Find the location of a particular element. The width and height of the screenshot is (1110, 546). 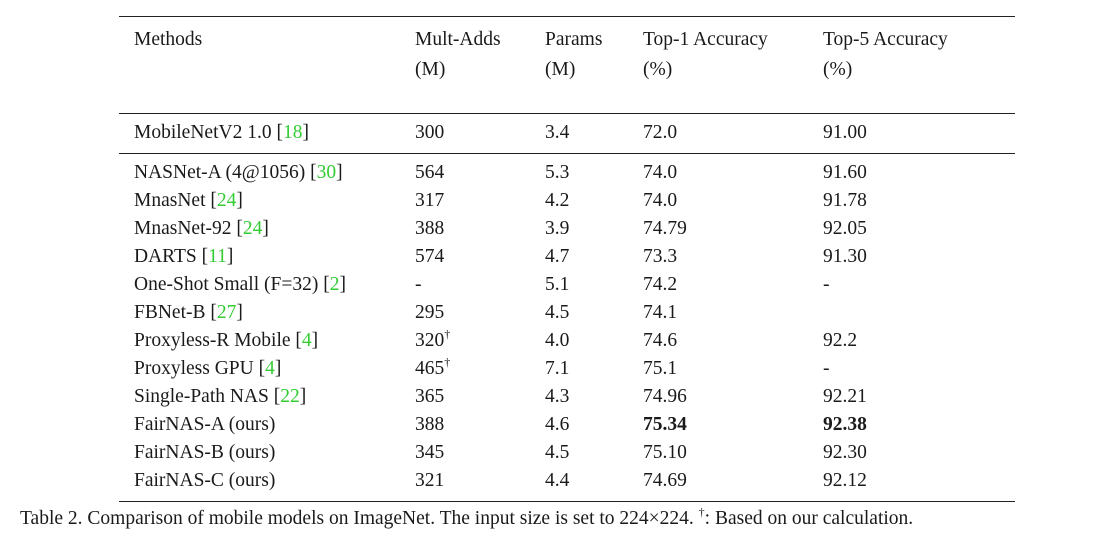

mult-adds-value: 465 is located at coordinates (430, 368).